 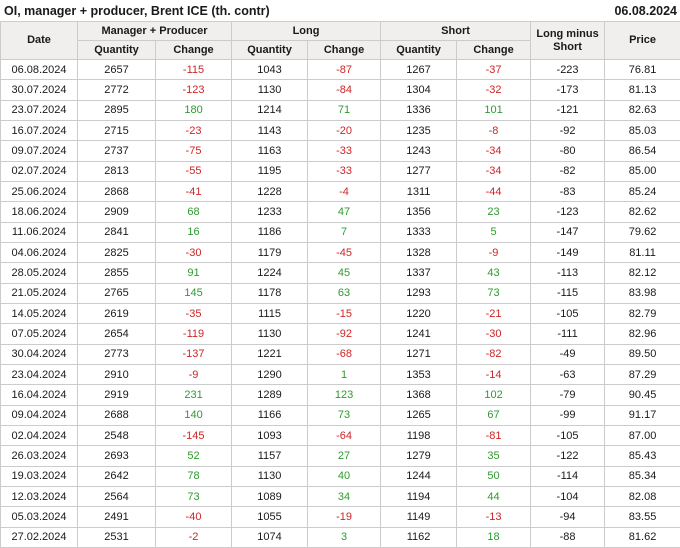 I want to click on mp-change-cell: 91, so click(x=193, y=273).